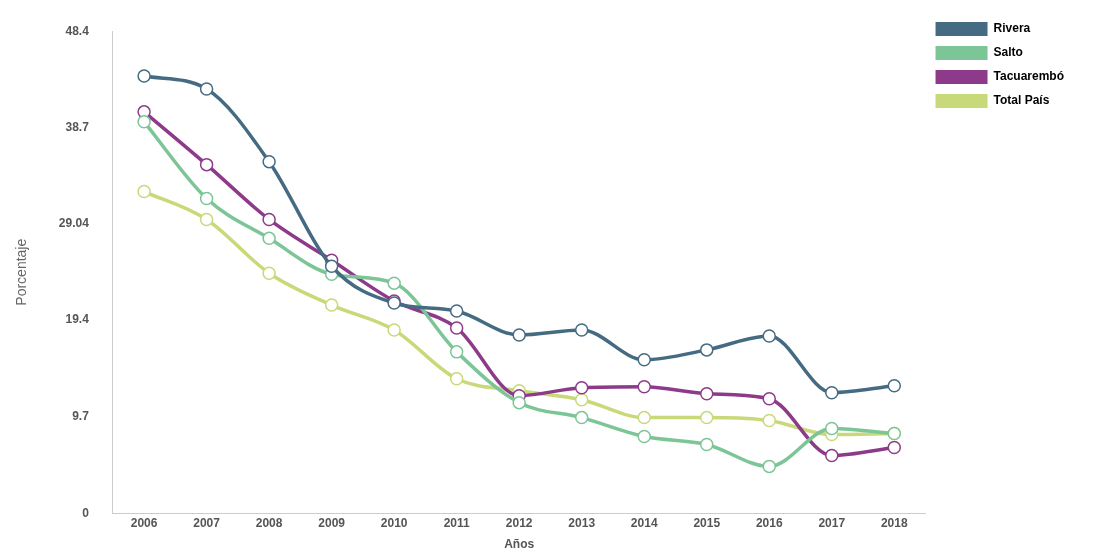  Describe the element at coordinates (519, 522) in the screenshot. I see `x-tick-label: 2012` at that location.